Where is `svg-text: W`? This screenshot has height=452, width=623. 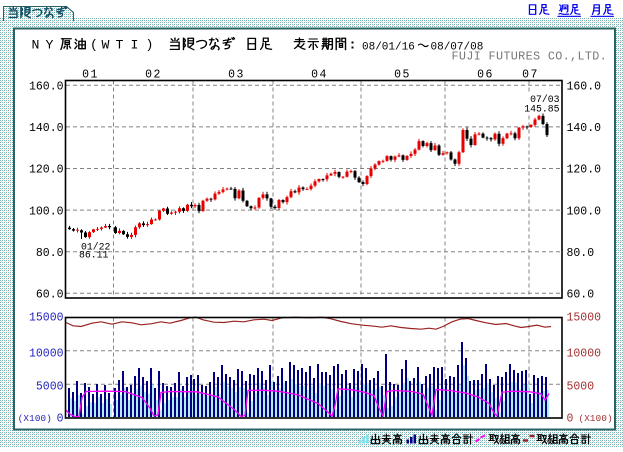
svg-text: W is located at coordinates (106, 45).